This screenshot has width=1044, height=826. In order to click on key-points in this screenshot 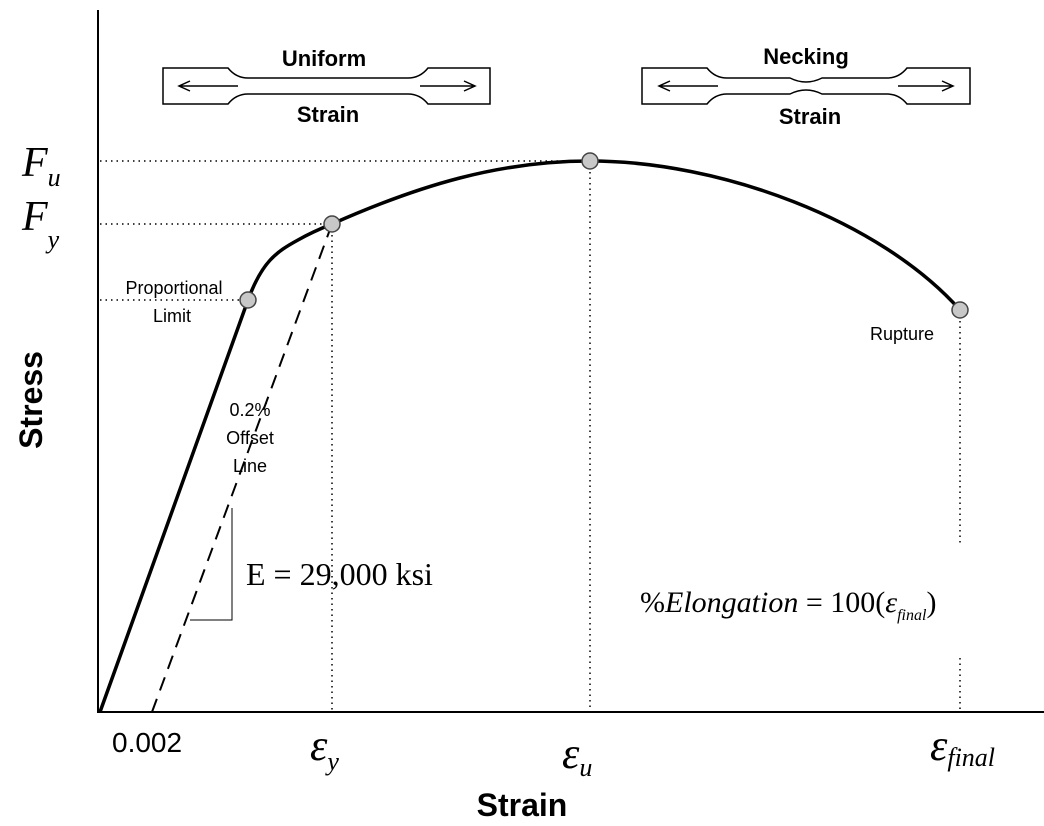, I will do `click(604, 235)`.